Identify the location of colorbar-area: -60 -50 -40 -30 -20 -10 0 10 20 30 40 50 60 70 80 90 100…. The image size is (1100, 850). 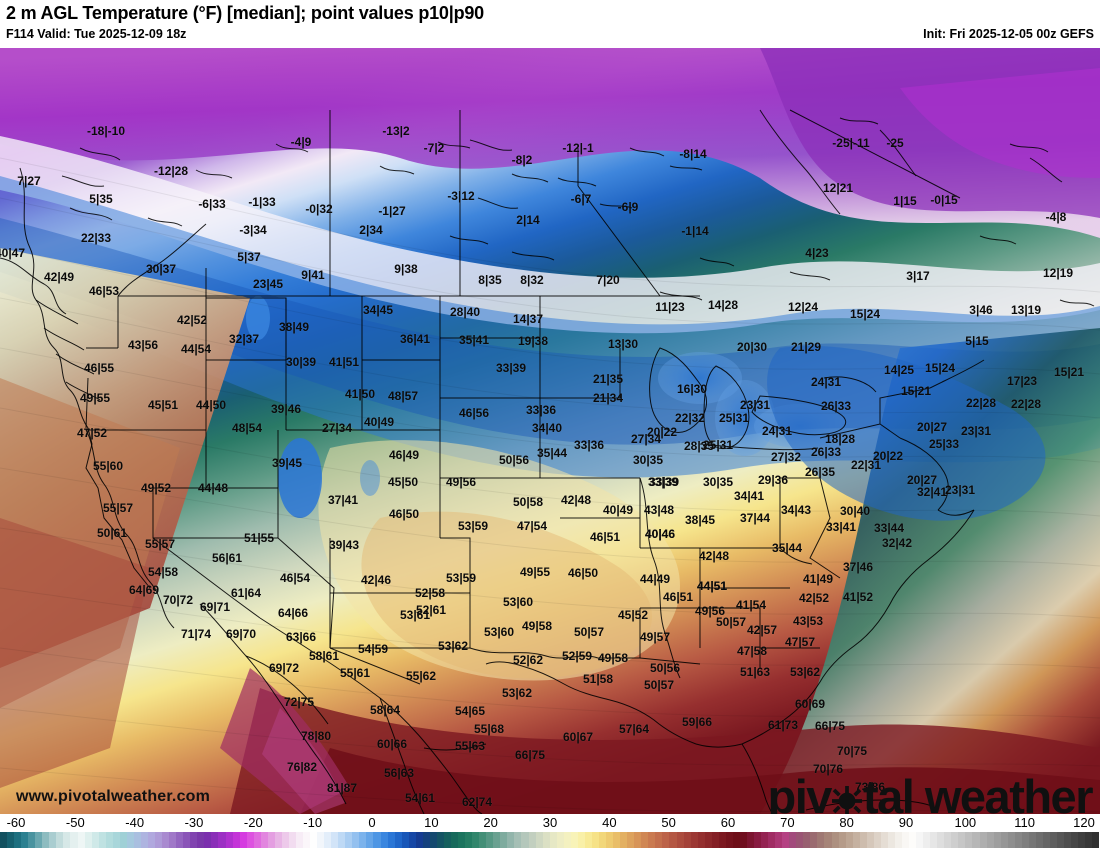
(550, 832).